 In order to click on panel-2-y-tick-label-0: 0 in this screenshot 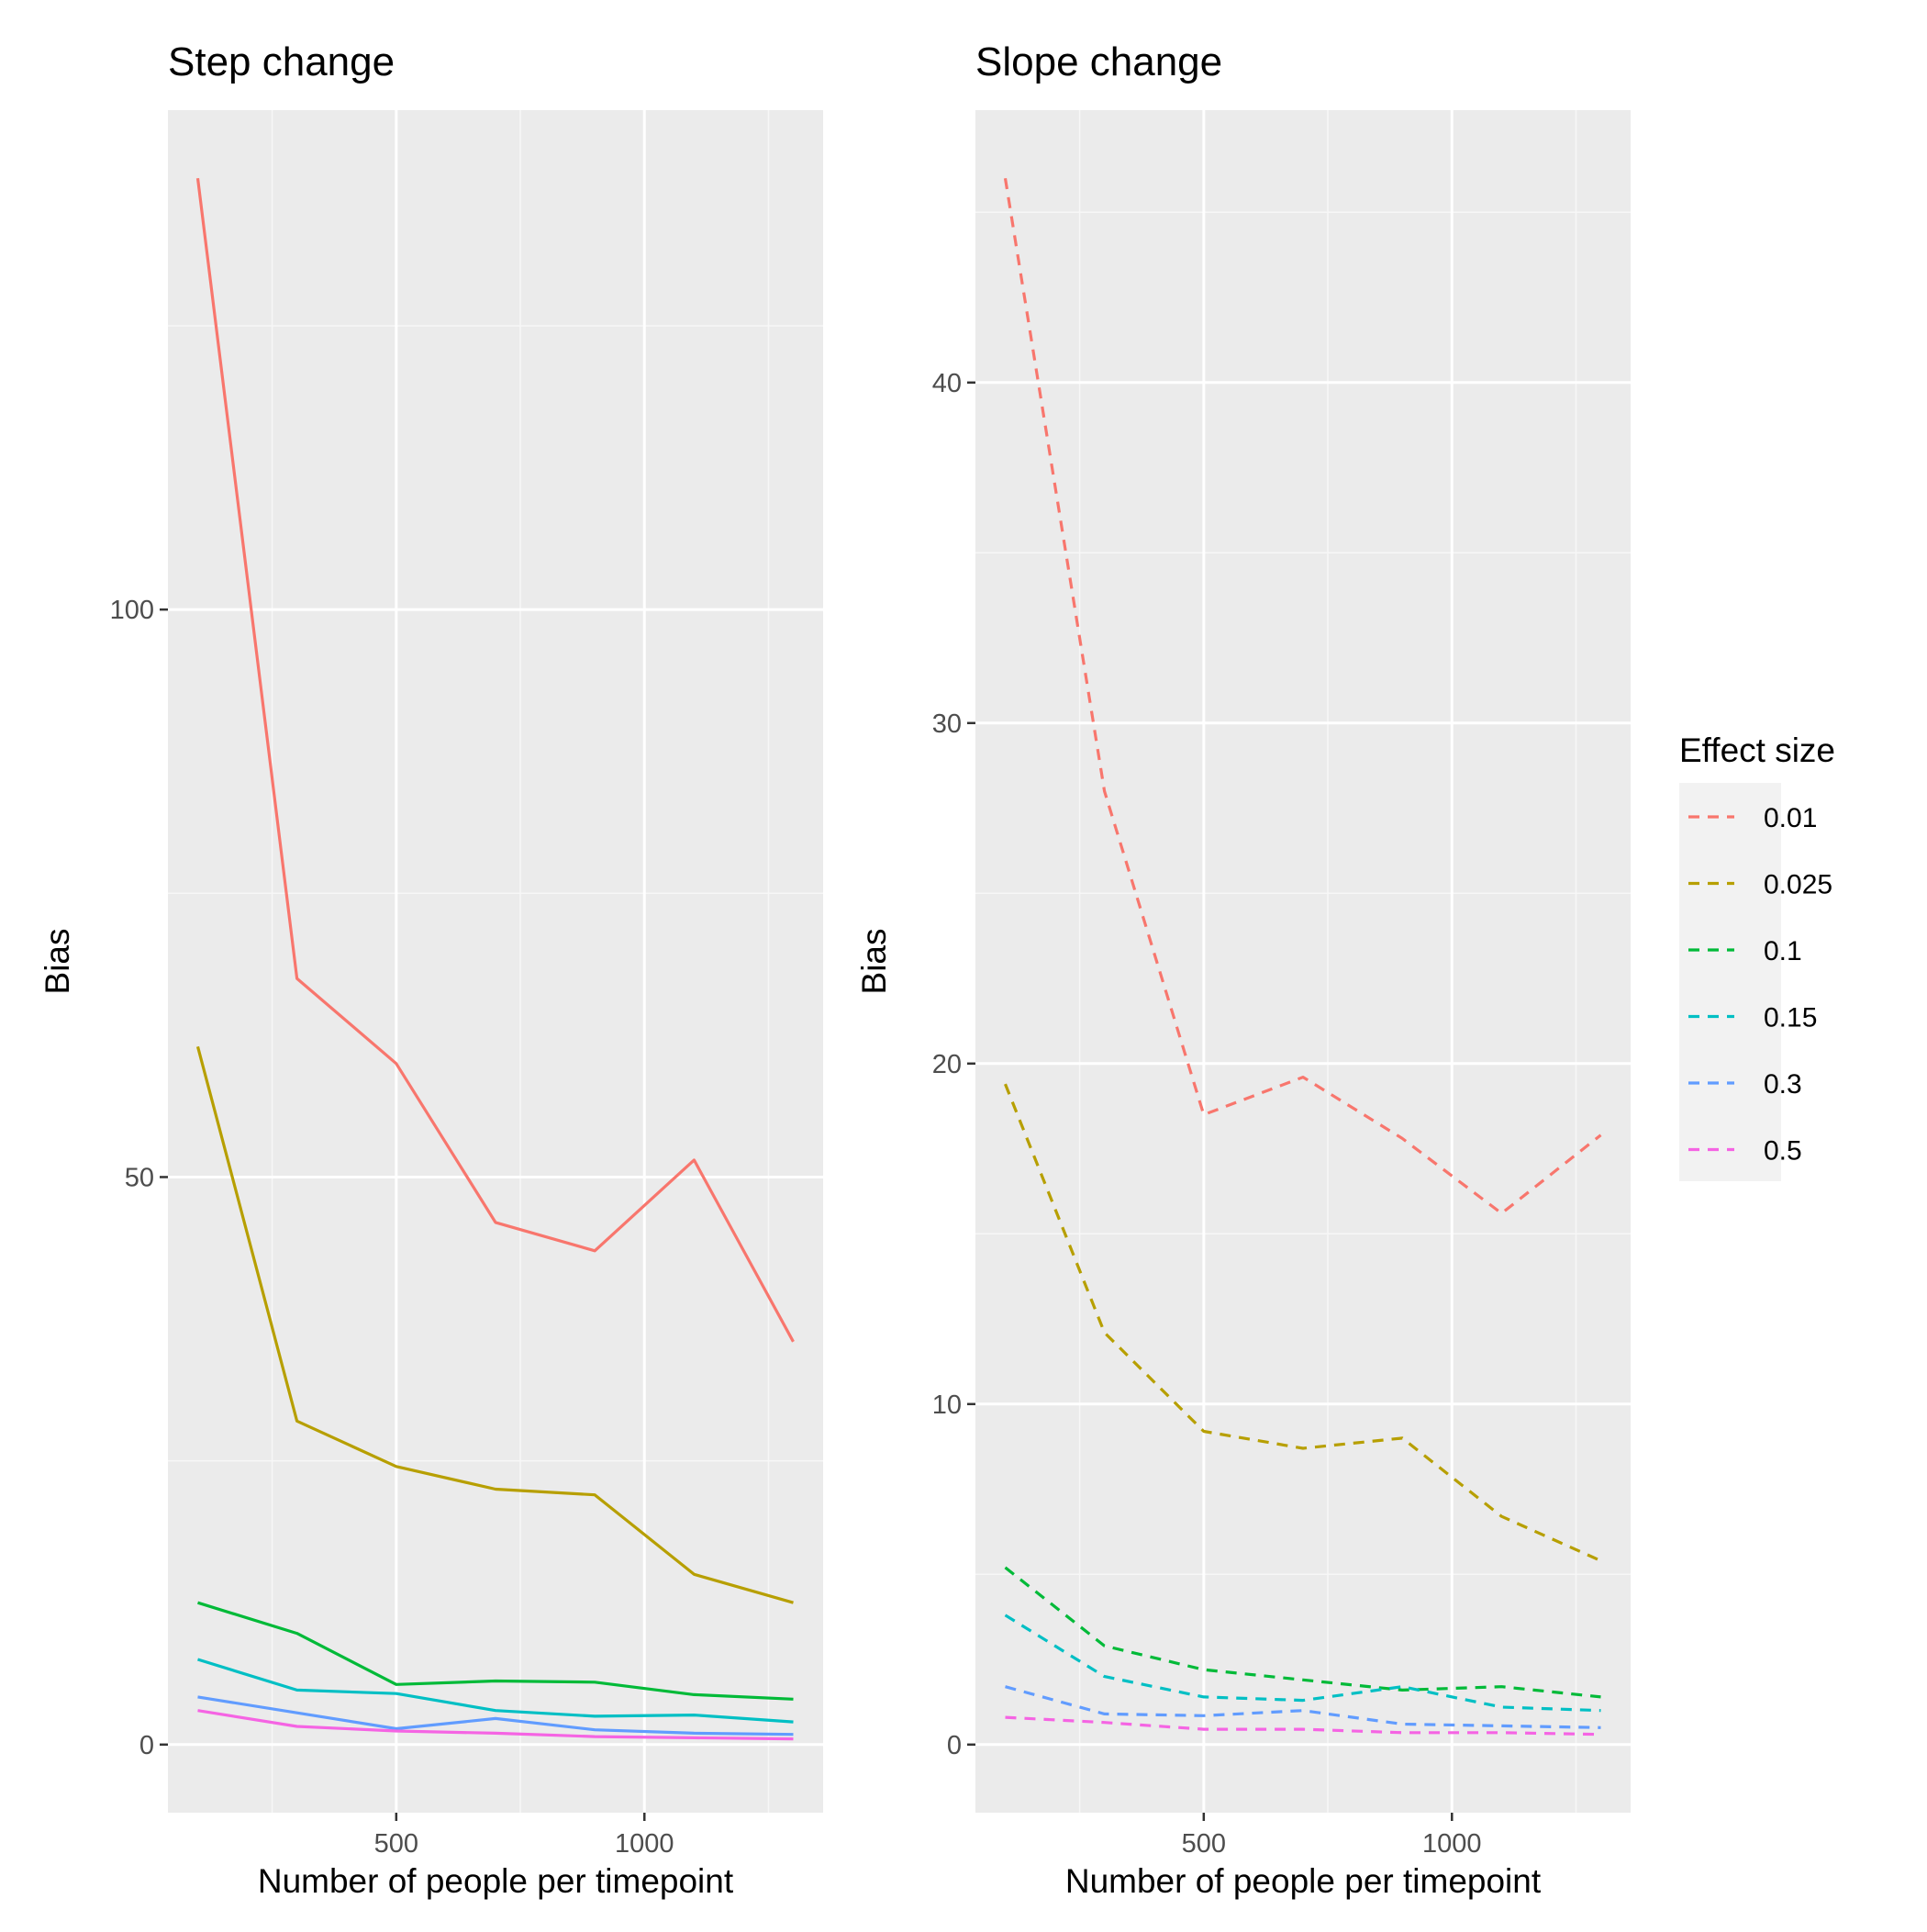, I will do `click(955, 1745)`.